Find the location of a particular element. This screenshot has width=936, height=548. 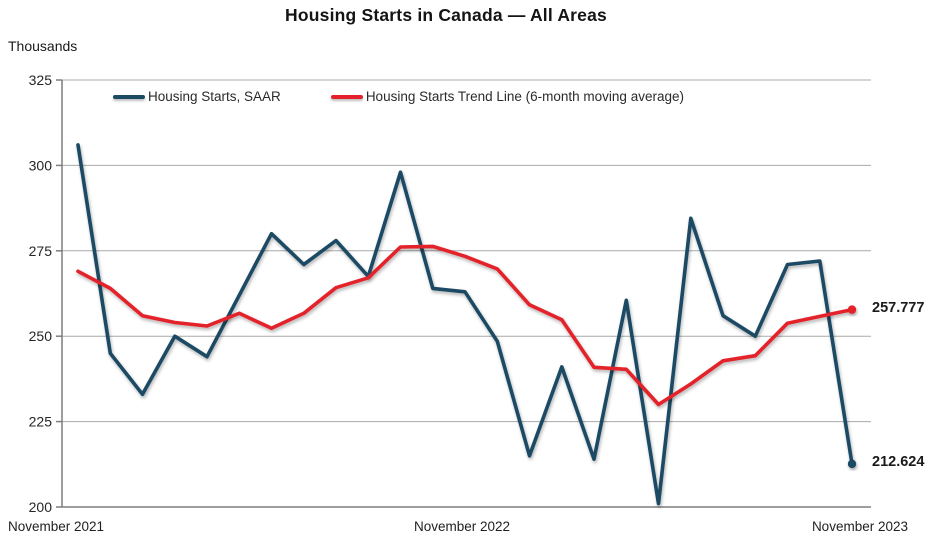

saar-end-marker is located at coordinates (852, 464).